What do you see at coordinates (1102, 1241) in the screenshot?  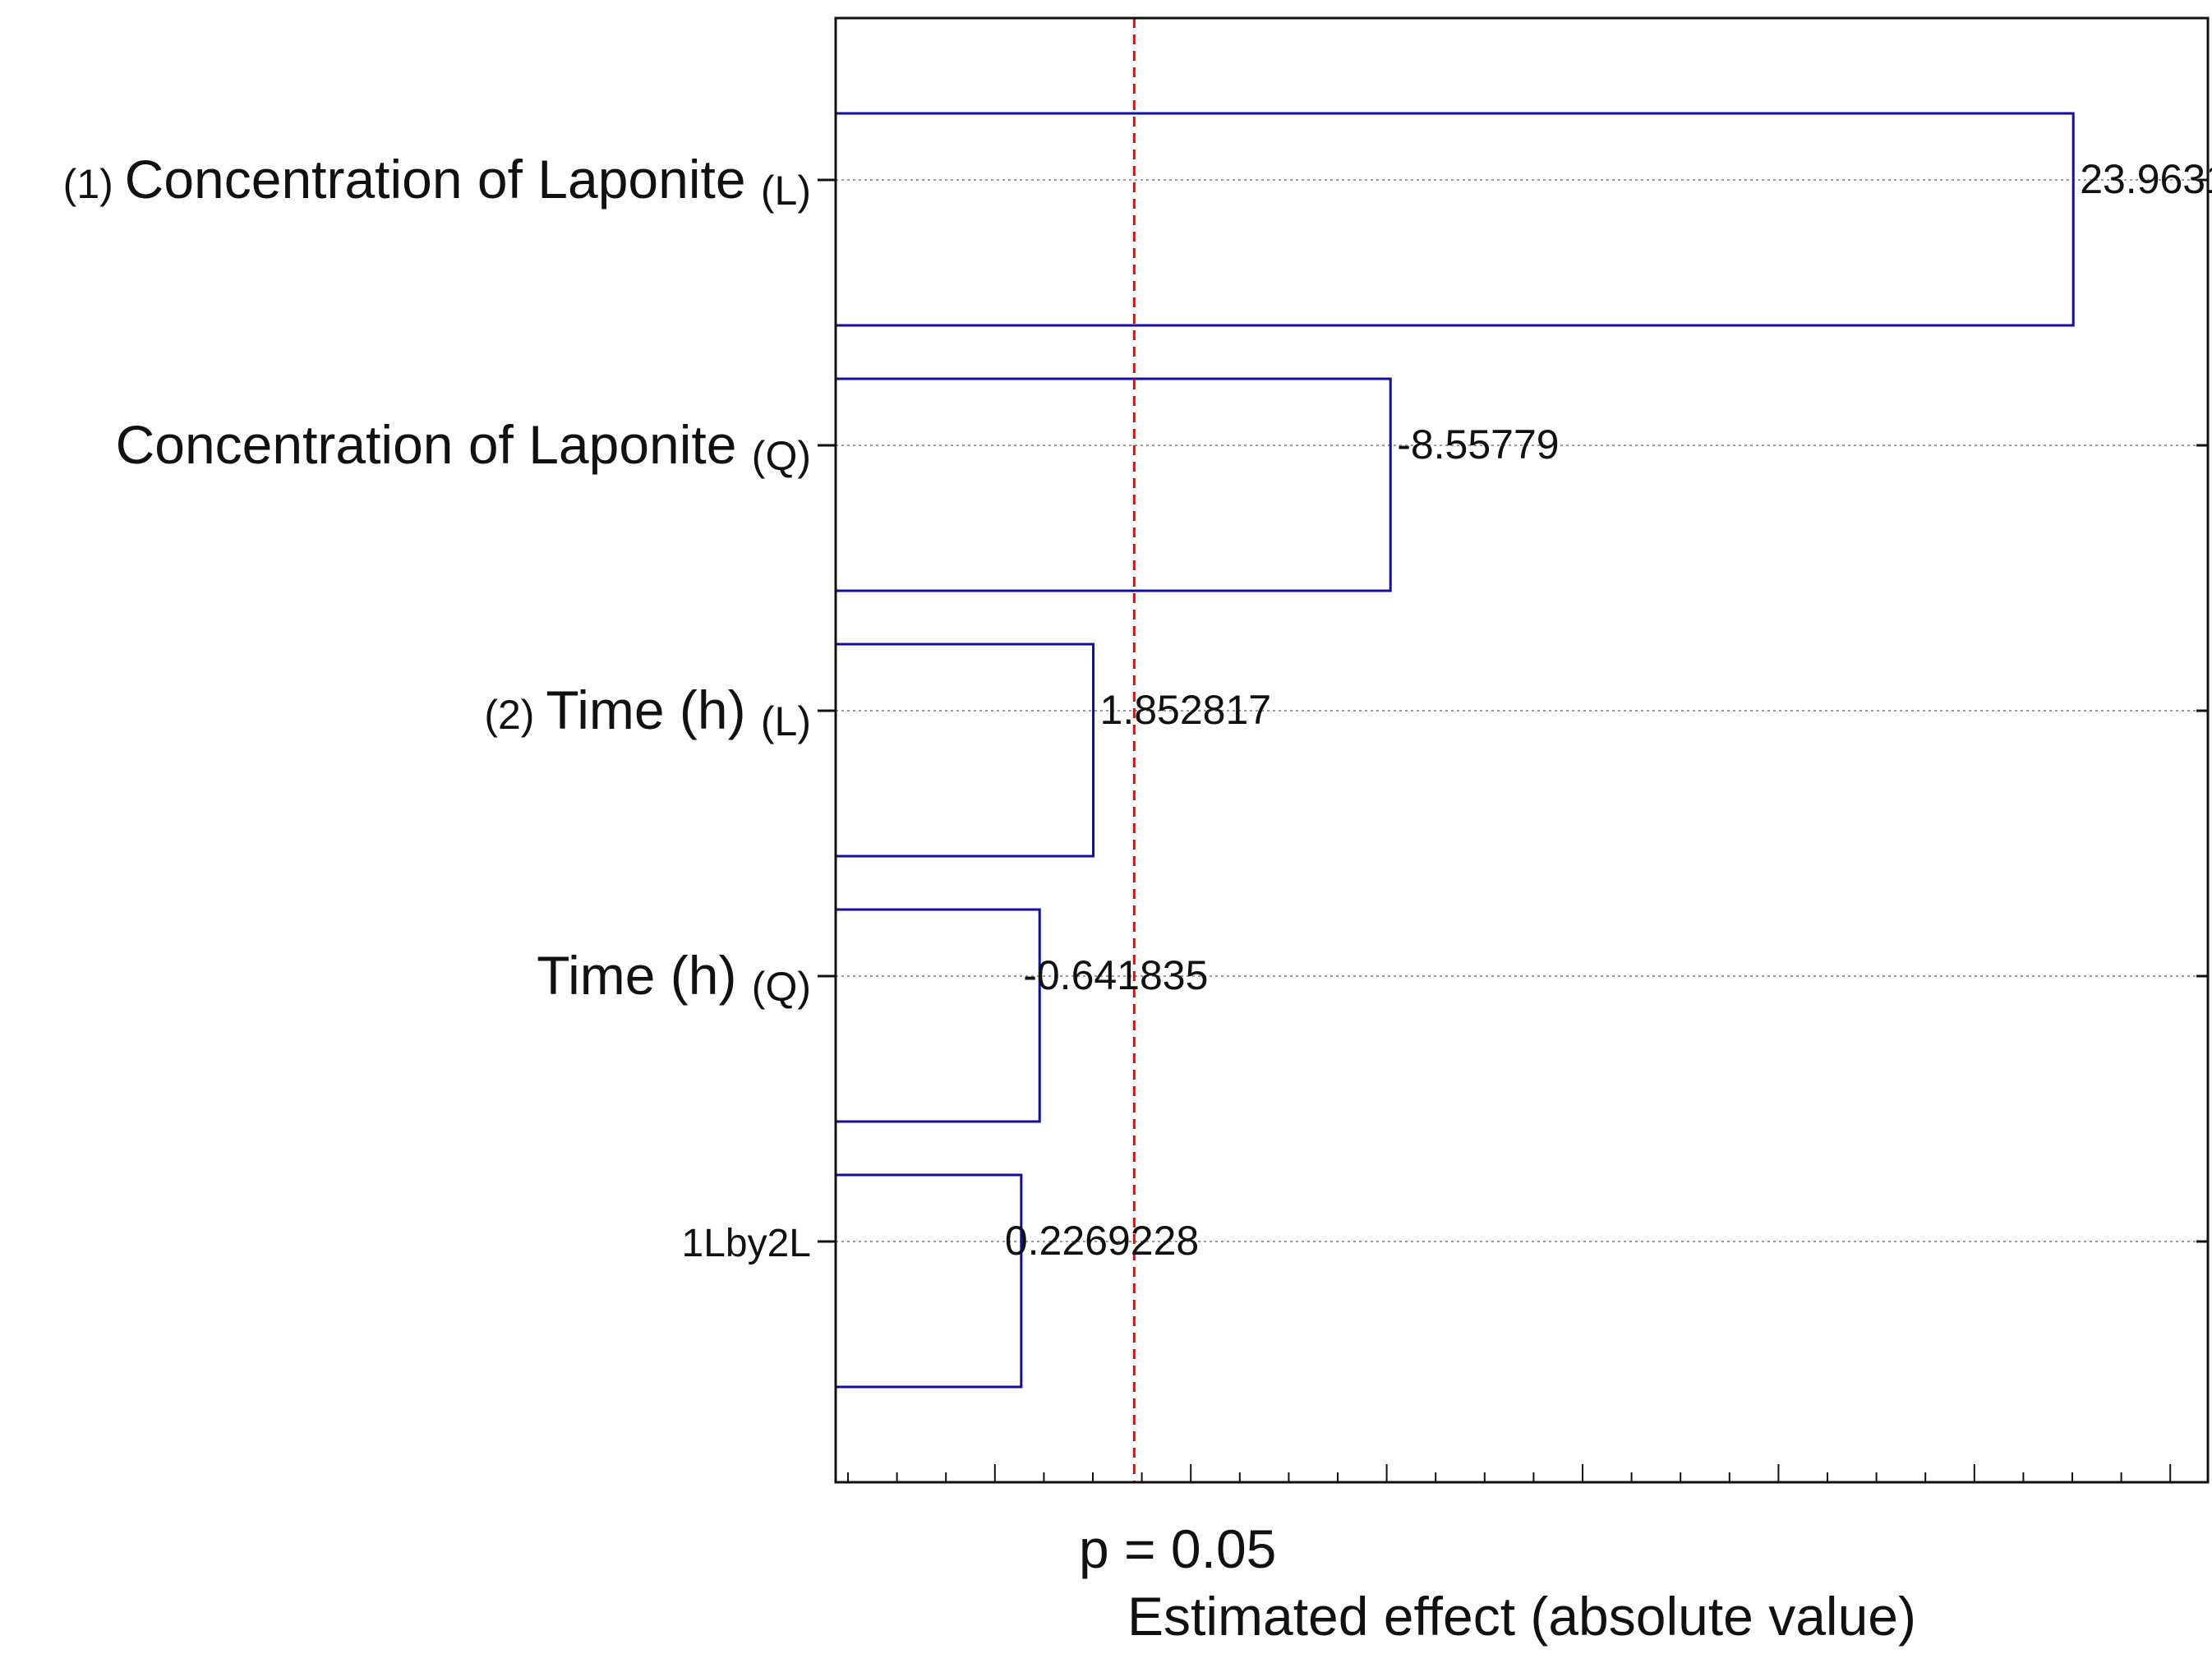 I see `bar-value-label: 0.2269228` at bounding box center [1102, 1241].